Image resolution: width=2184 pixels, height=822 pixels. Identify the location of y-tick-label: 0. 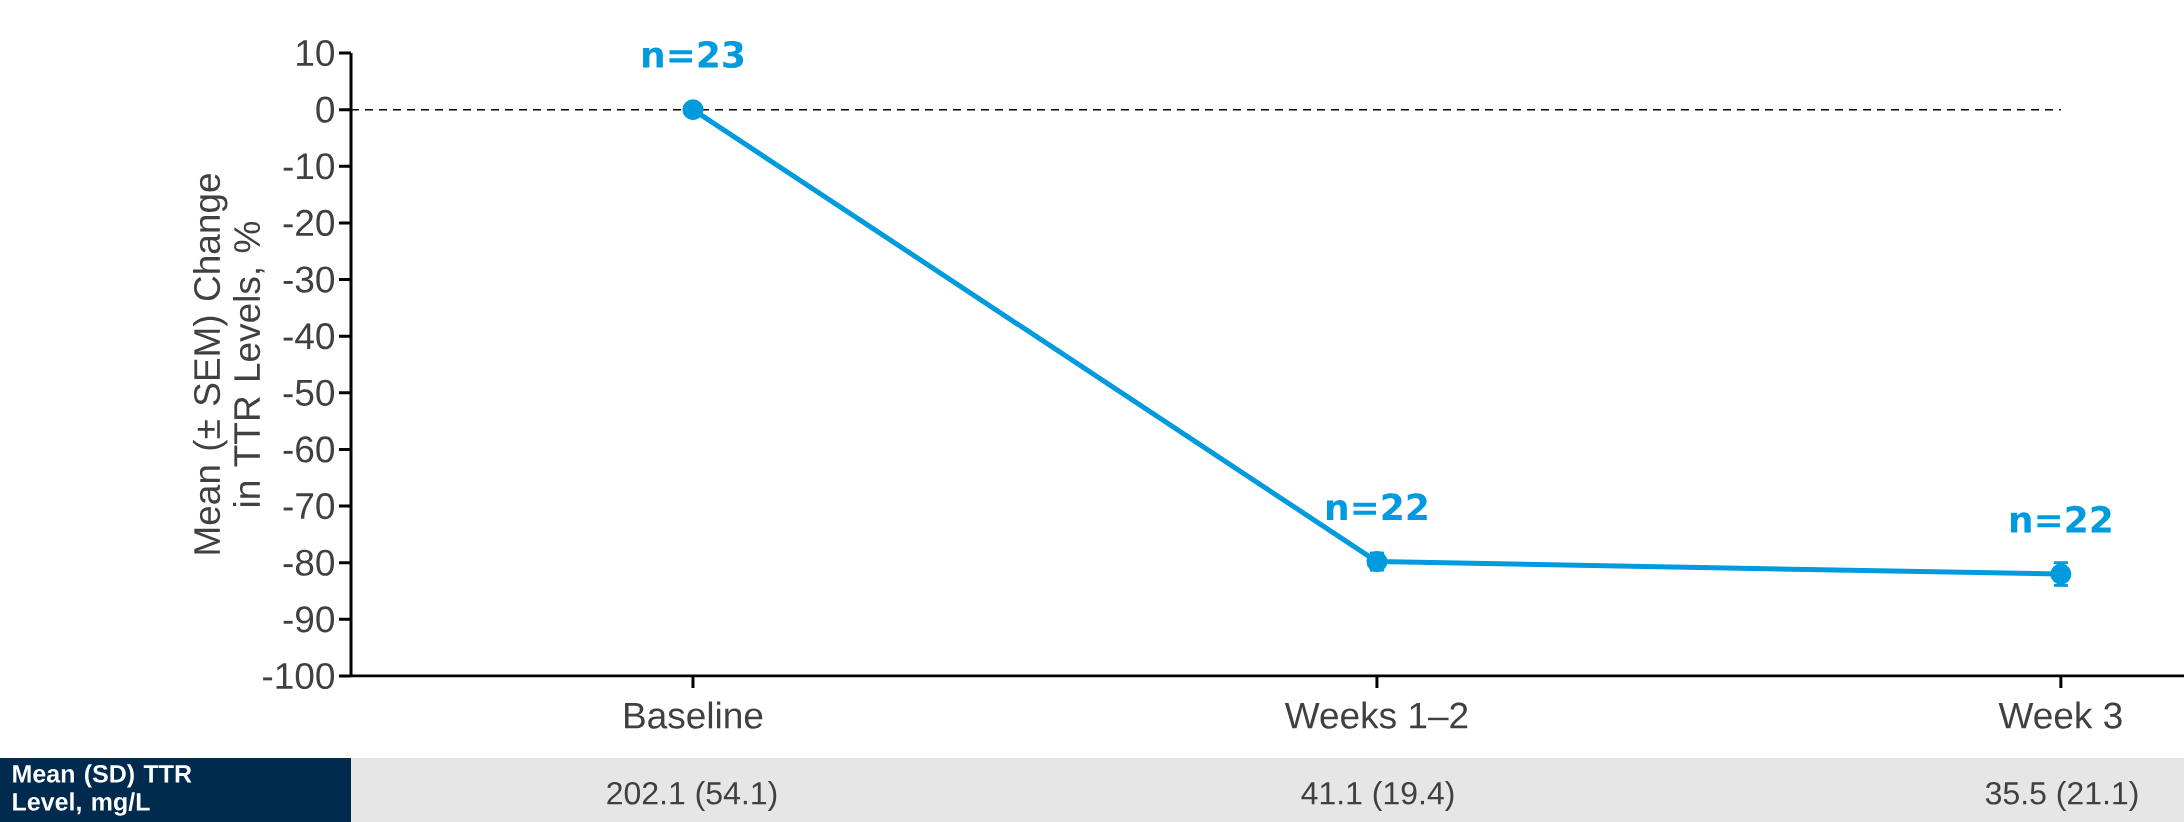
(325, 109).